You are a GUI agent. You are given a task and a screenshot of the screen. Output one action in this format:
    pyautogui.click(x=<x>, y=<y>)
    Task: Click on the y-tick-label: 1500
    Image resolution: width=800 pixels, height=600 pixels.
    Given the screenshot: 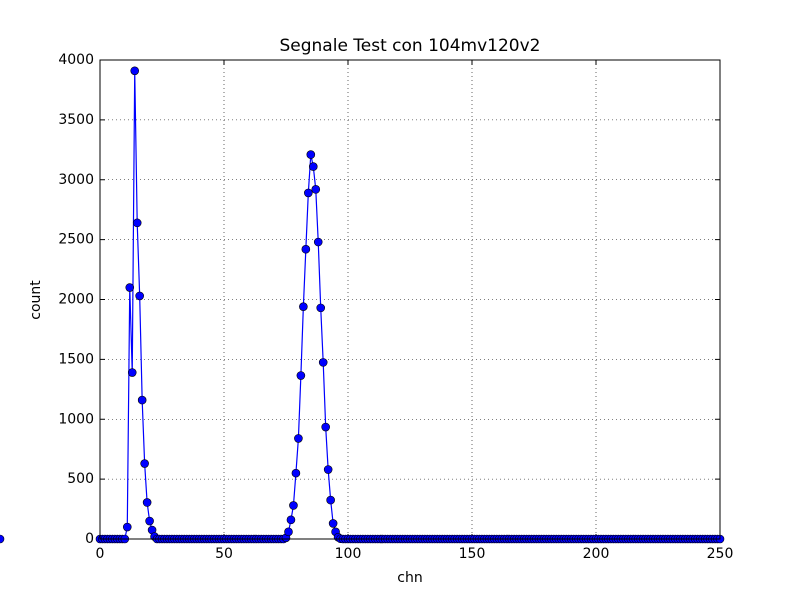 What is the action you would take?
    pyautogui.click(x=76, y=359)
    